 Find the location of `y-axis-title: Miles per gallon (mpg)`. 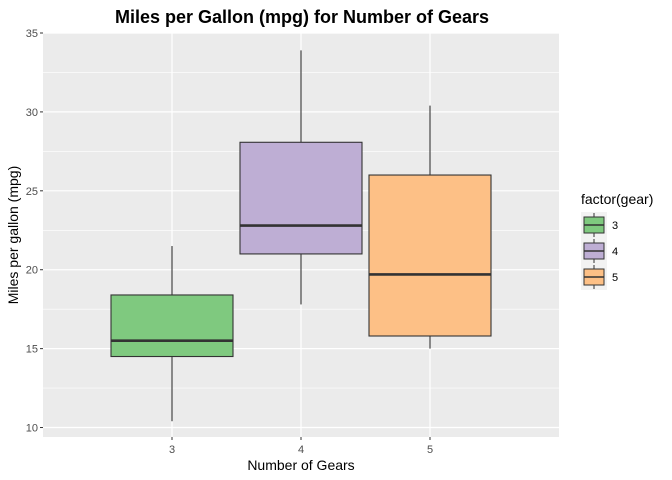

y-axis-title: Miles per gallon (mpg) is located at coordinates (13, 235).